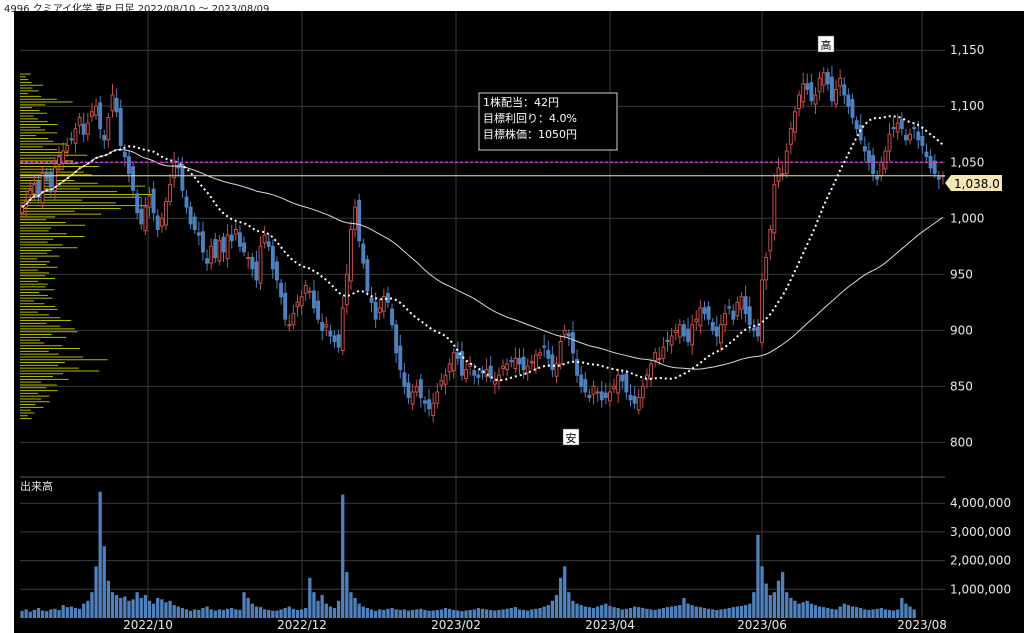 The image size is (1024, 633). What do you see at coordinates (148, 625) in the screenshot?
I see `date-tick-label: 2022/10` at bounding box center [148, 625].